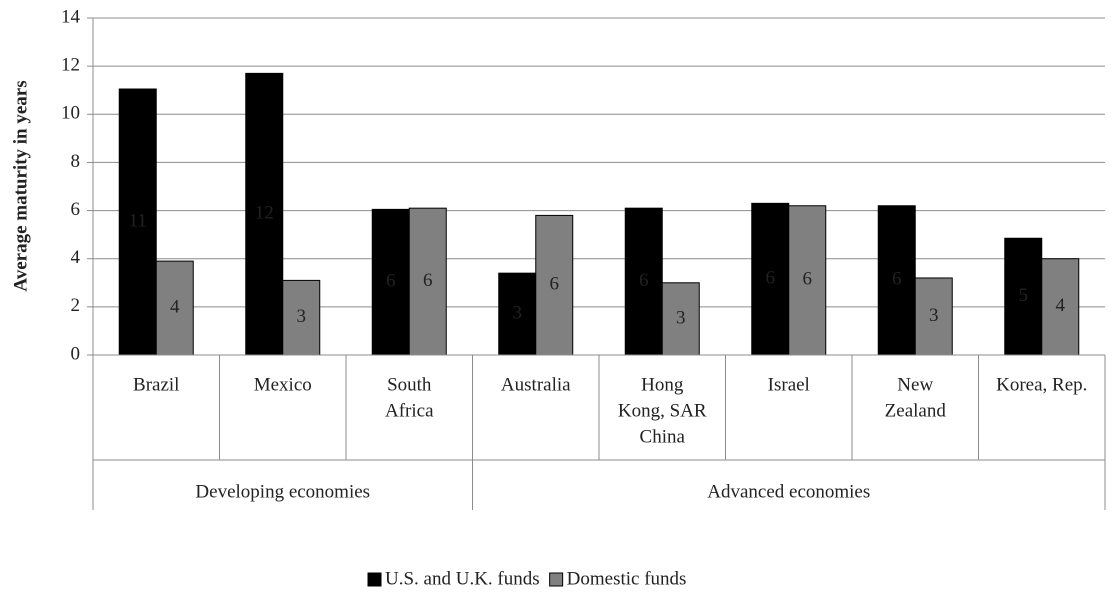 Image resolution: width=1115 pixels, height=607 pixels. What do you see at coordinates (789, 384) in the screenshot?
I see `x-tick-label: Israel` at bounding box center [789, 384].